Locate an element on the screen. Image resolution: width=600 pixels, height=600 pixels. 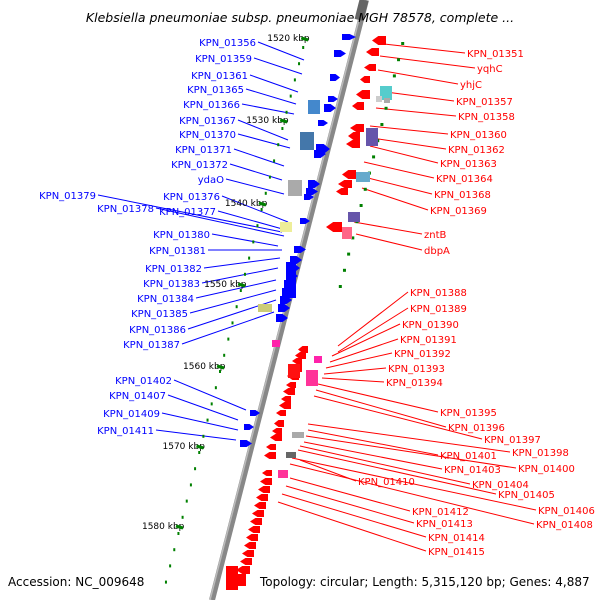
reverse-gene-label: KPN_01387 is located at coordinates (151, 345).